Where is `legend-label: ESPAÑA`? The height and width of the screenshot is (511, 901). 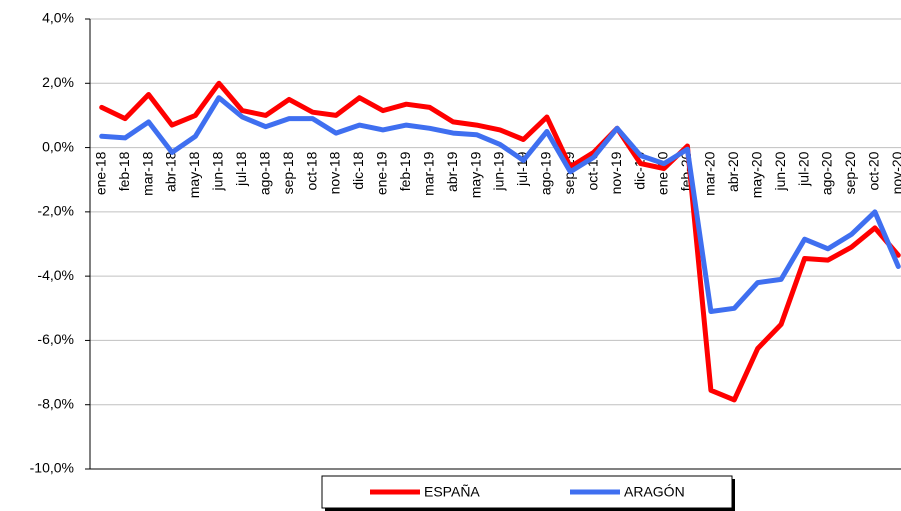
legend-label: ESPAÑA is located at coordinates (452, 492).